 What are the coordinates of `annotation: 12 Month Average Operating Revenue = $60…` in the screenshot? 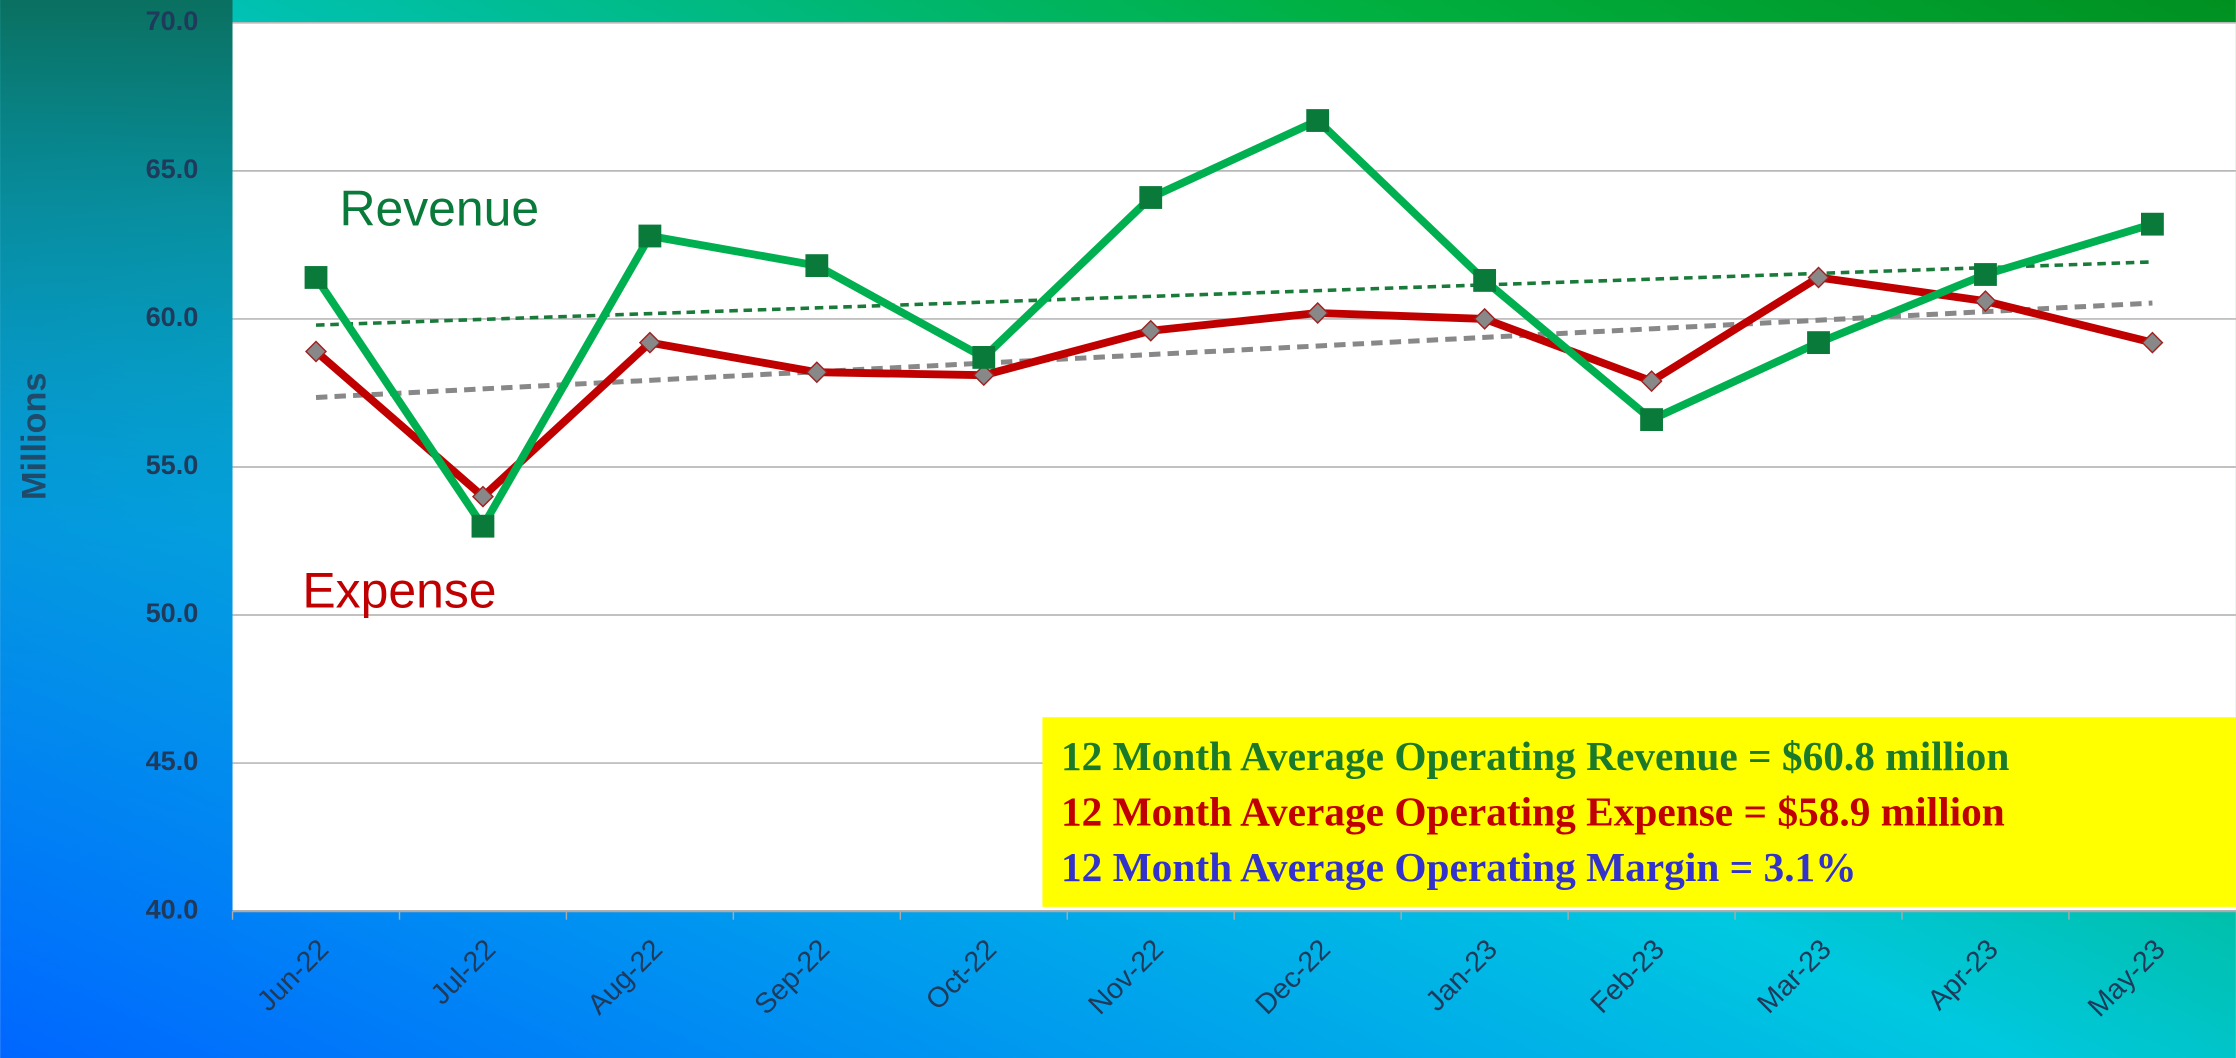 It's located at (1535, 756).